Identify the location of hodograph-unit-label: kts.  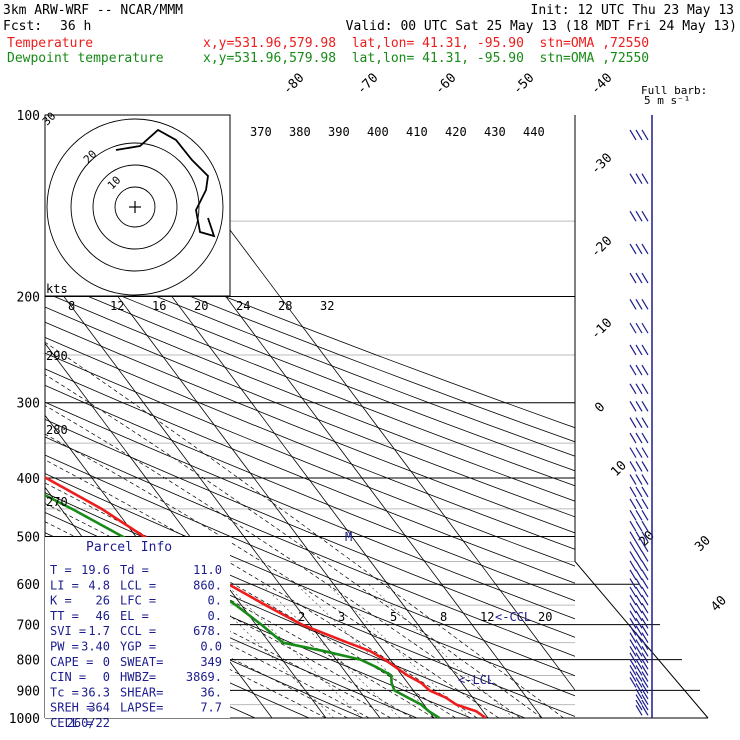
(57, 289).